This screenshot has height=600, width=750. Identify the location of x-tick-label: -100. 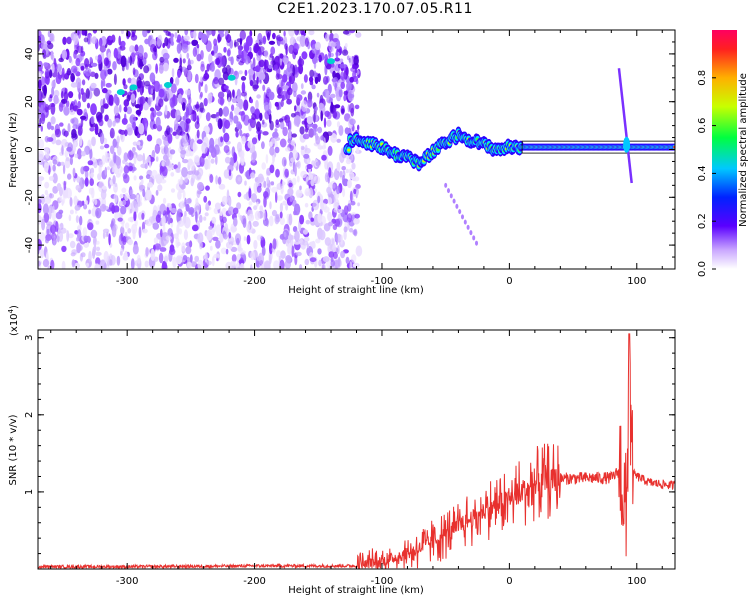
(382, 581).